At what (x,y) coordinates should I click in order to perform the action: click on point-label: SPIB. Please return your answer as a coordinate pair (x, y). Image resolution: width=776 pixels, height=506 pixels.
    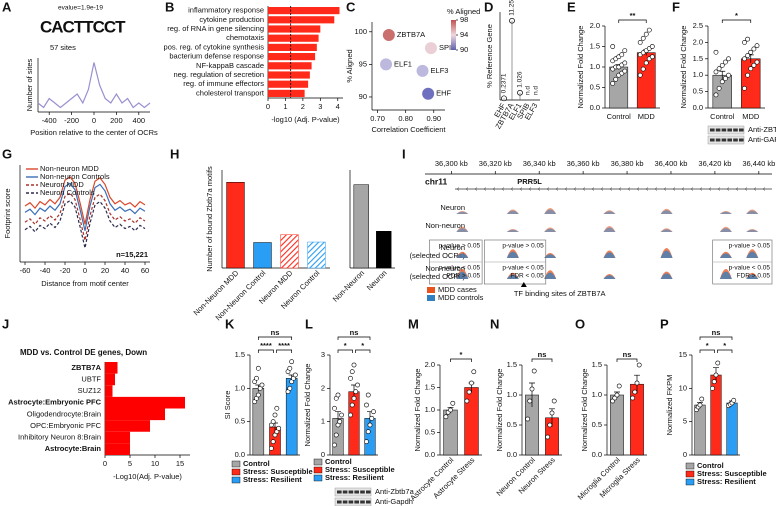
    Looking at the image, I should click on (447, 47).